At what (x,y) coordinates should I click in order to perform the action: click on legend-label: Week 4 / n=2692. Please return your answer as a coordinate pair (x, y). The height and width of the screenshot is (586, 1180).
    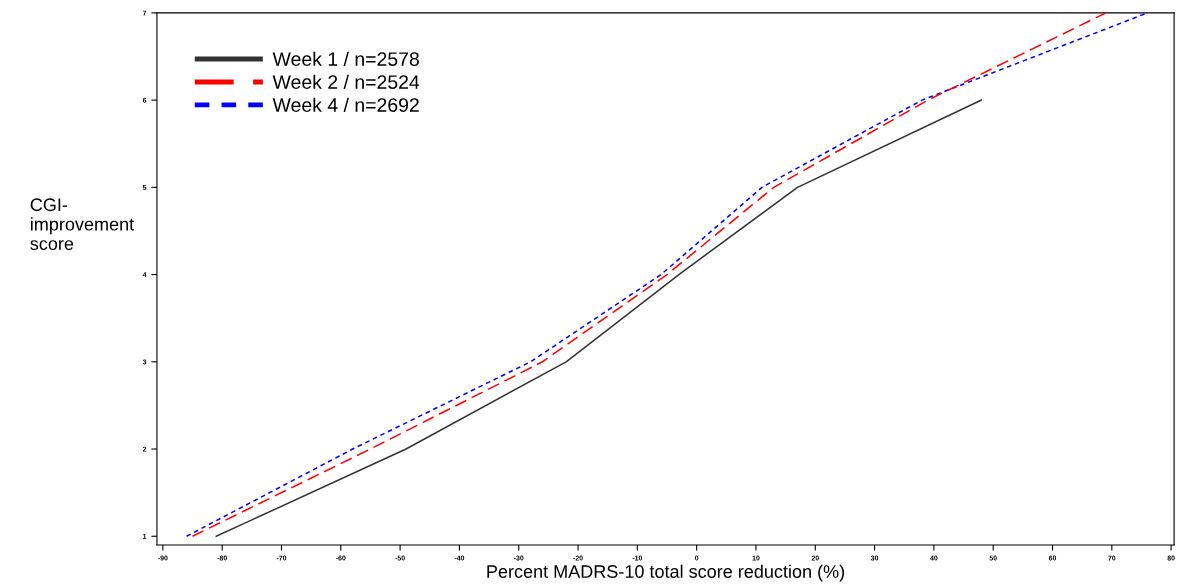
    Looking at the image, I should click on (345, 104).